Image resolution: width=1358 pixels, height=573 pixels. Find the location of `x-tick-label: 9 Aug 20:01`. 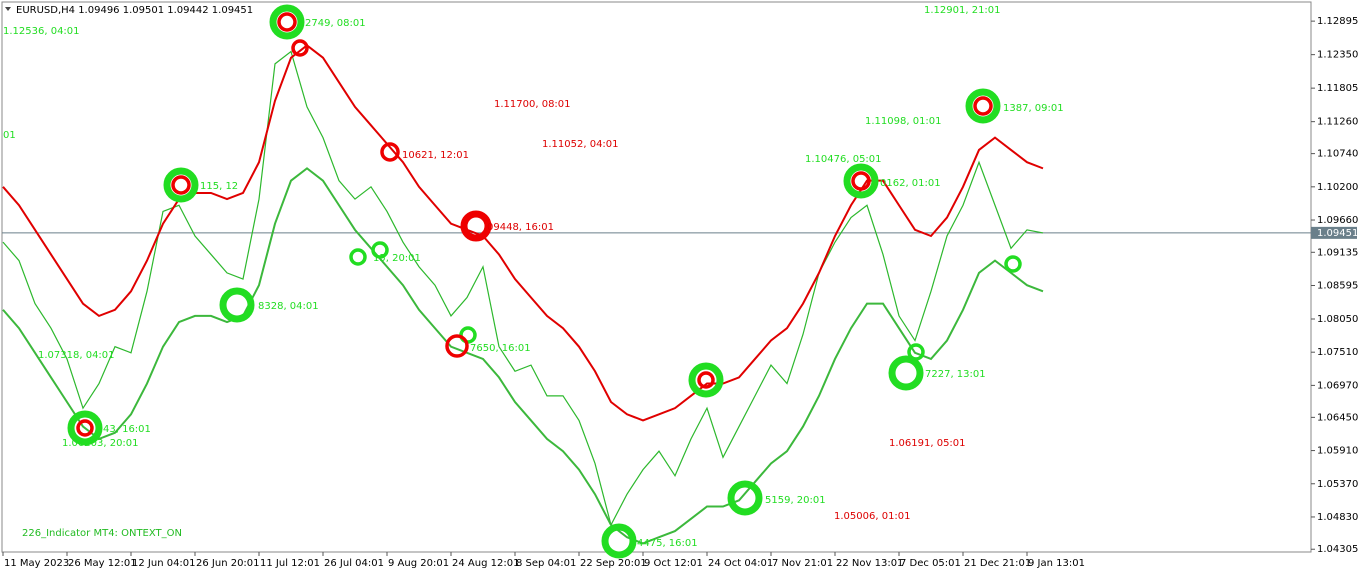

x-tick-label: 9 Aug 20:01 is located at coordinates (418, 563).